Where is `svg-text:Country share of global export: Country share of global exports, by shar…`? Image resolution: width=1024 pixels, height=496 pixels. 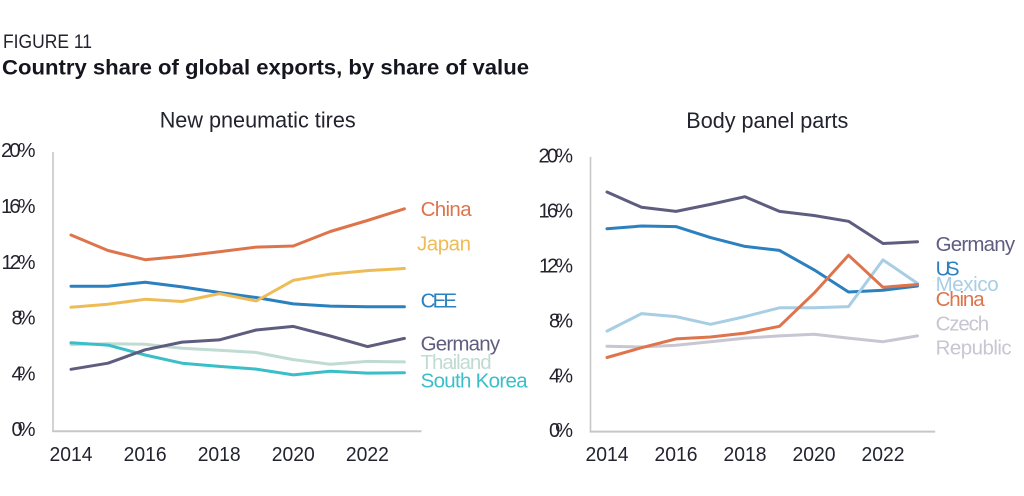
svg-text:Country share of global export: Country share of global exports, by shar… is located at coordinates (265, 68).